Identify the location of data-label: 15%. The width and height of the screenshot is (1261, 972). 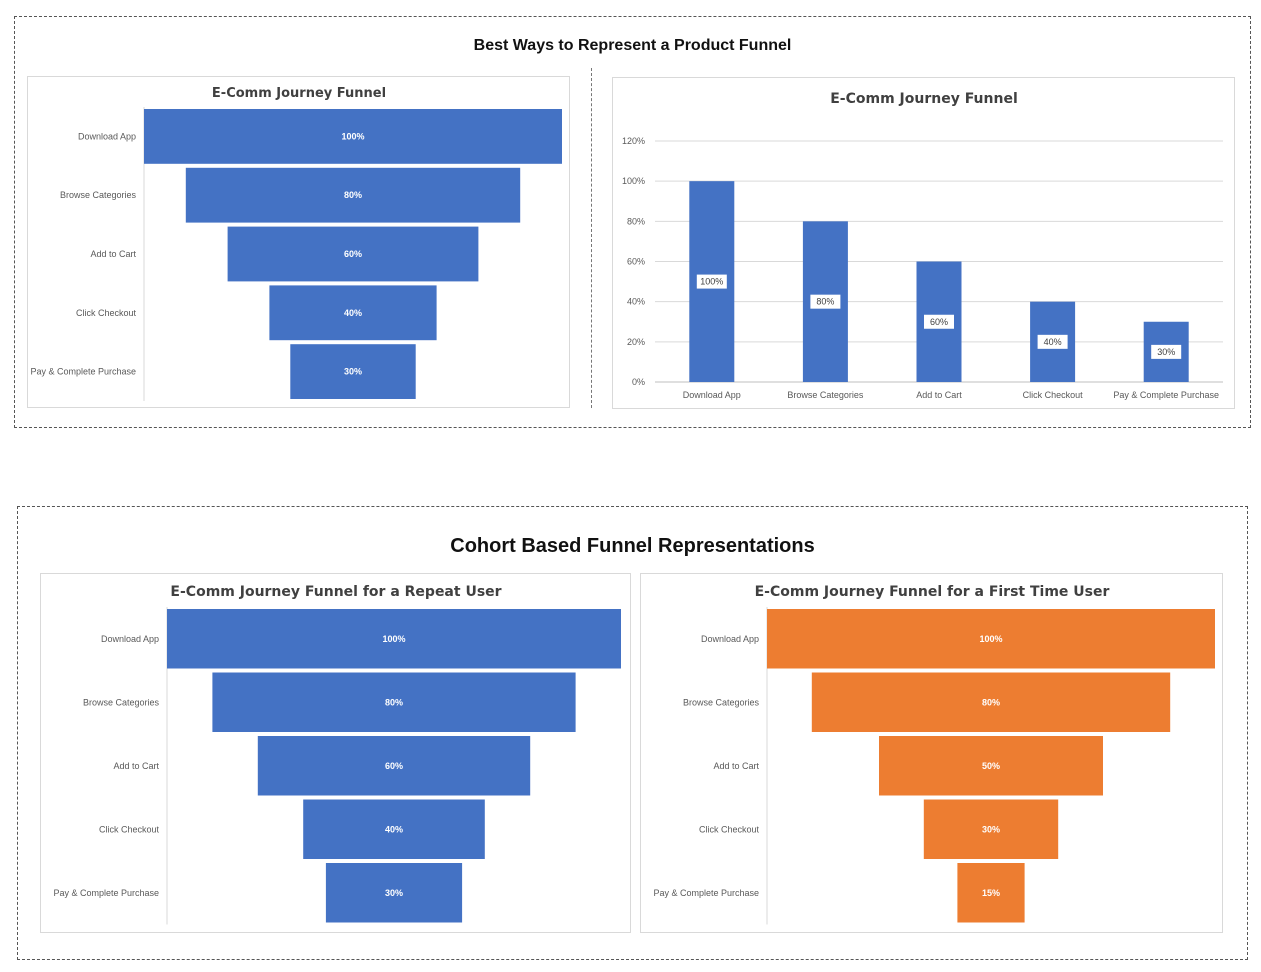
(991, 893).